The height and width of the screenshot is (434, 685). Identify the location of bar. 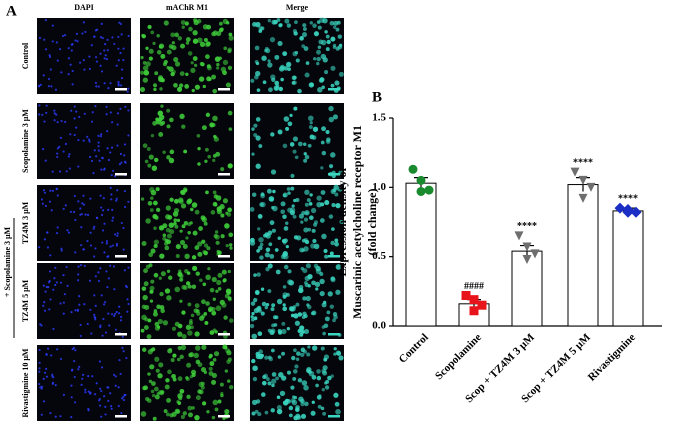
(583, 255).